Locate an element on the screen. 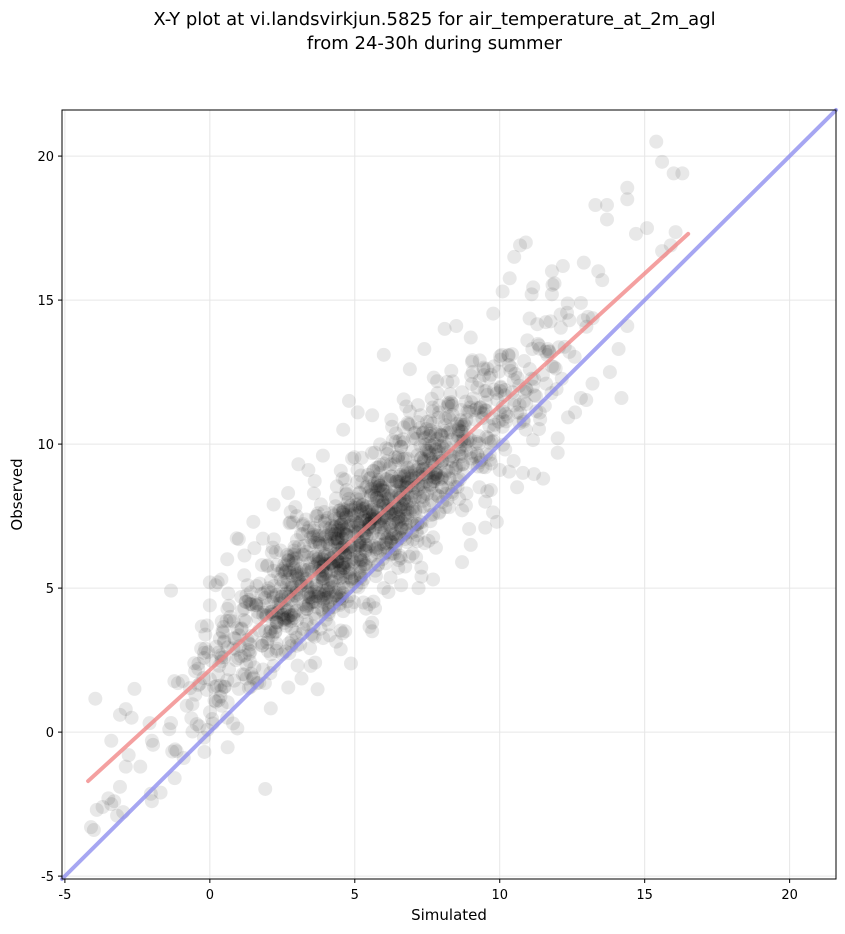 This screenshot has width=845, height=934. y-tick-label: 10 is located at coordinates (45, 445).